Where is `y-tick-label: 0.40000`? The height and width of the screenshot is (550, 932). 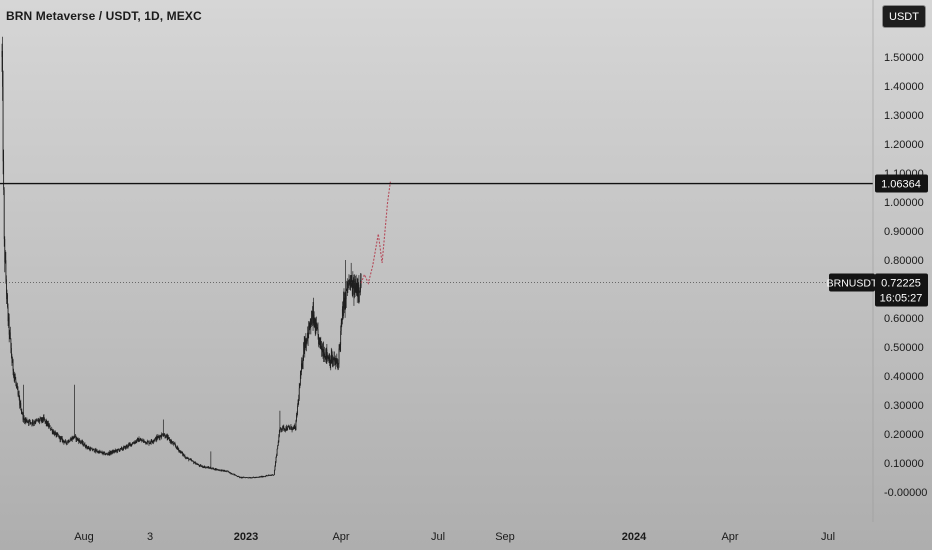 y-tick-label: 0.40000 is located at coordinates (904, 377).